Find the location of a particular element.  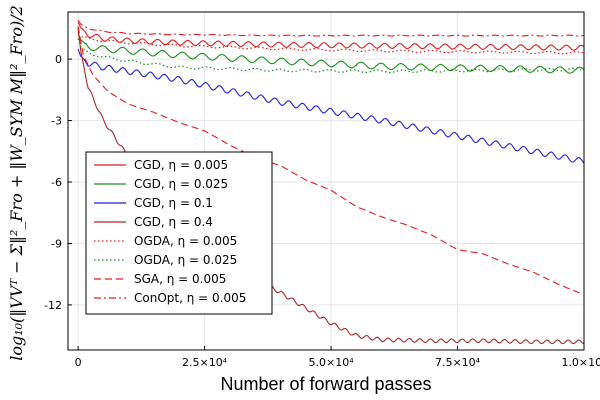

y-tick-label: -12 is located at coordinates (53, 305).